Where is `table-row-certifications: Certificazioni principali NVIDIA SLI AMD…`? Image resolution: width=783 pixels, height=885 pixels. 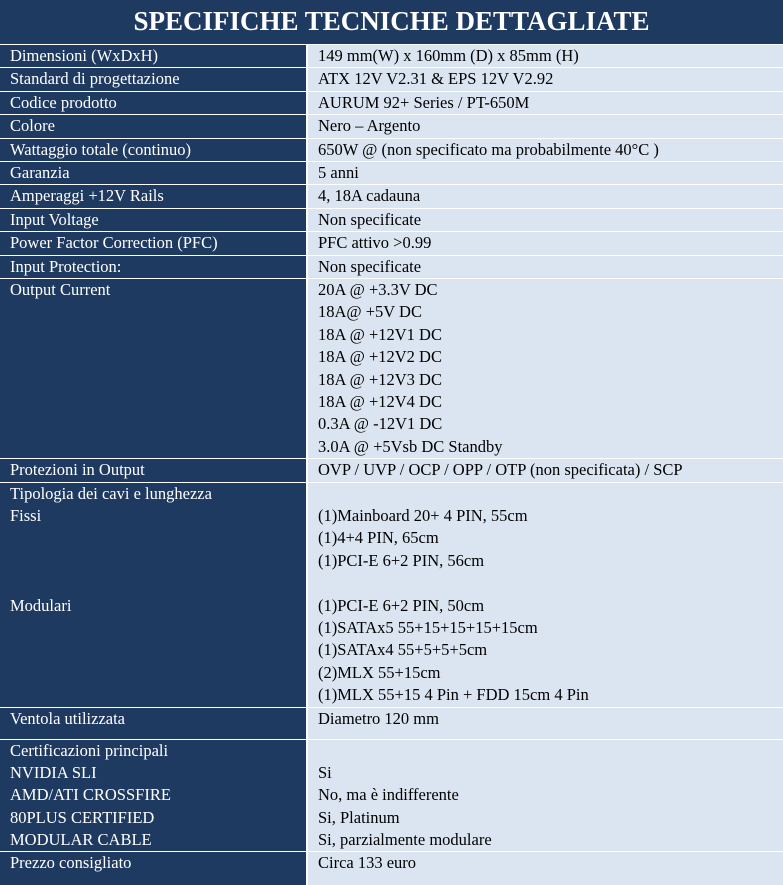
table-row-certifications: Certificazioni principali NVIDIA SLI AMD… is located at coordinates (391, 796).